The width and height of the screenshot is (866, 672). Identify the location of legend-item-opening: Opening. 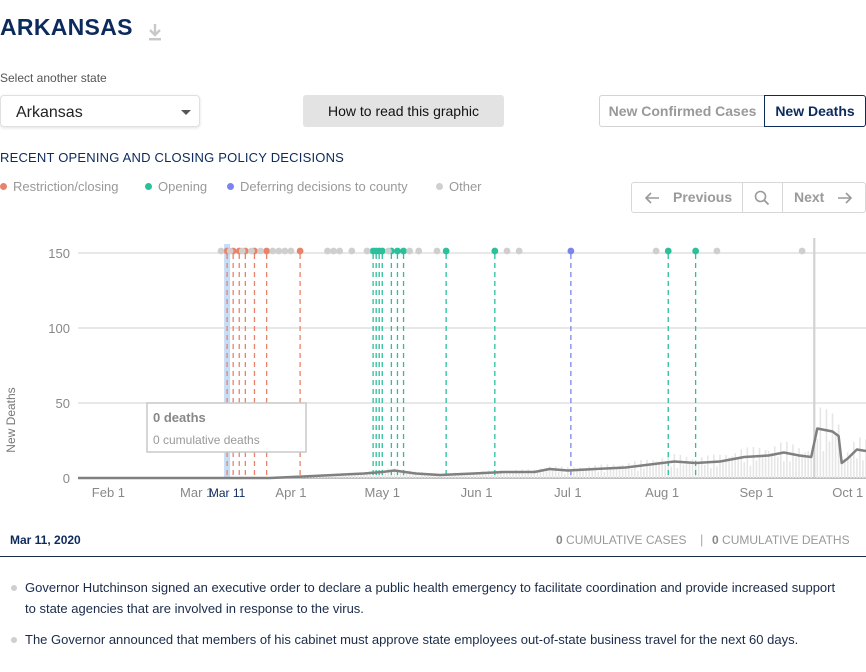
(176, 186).